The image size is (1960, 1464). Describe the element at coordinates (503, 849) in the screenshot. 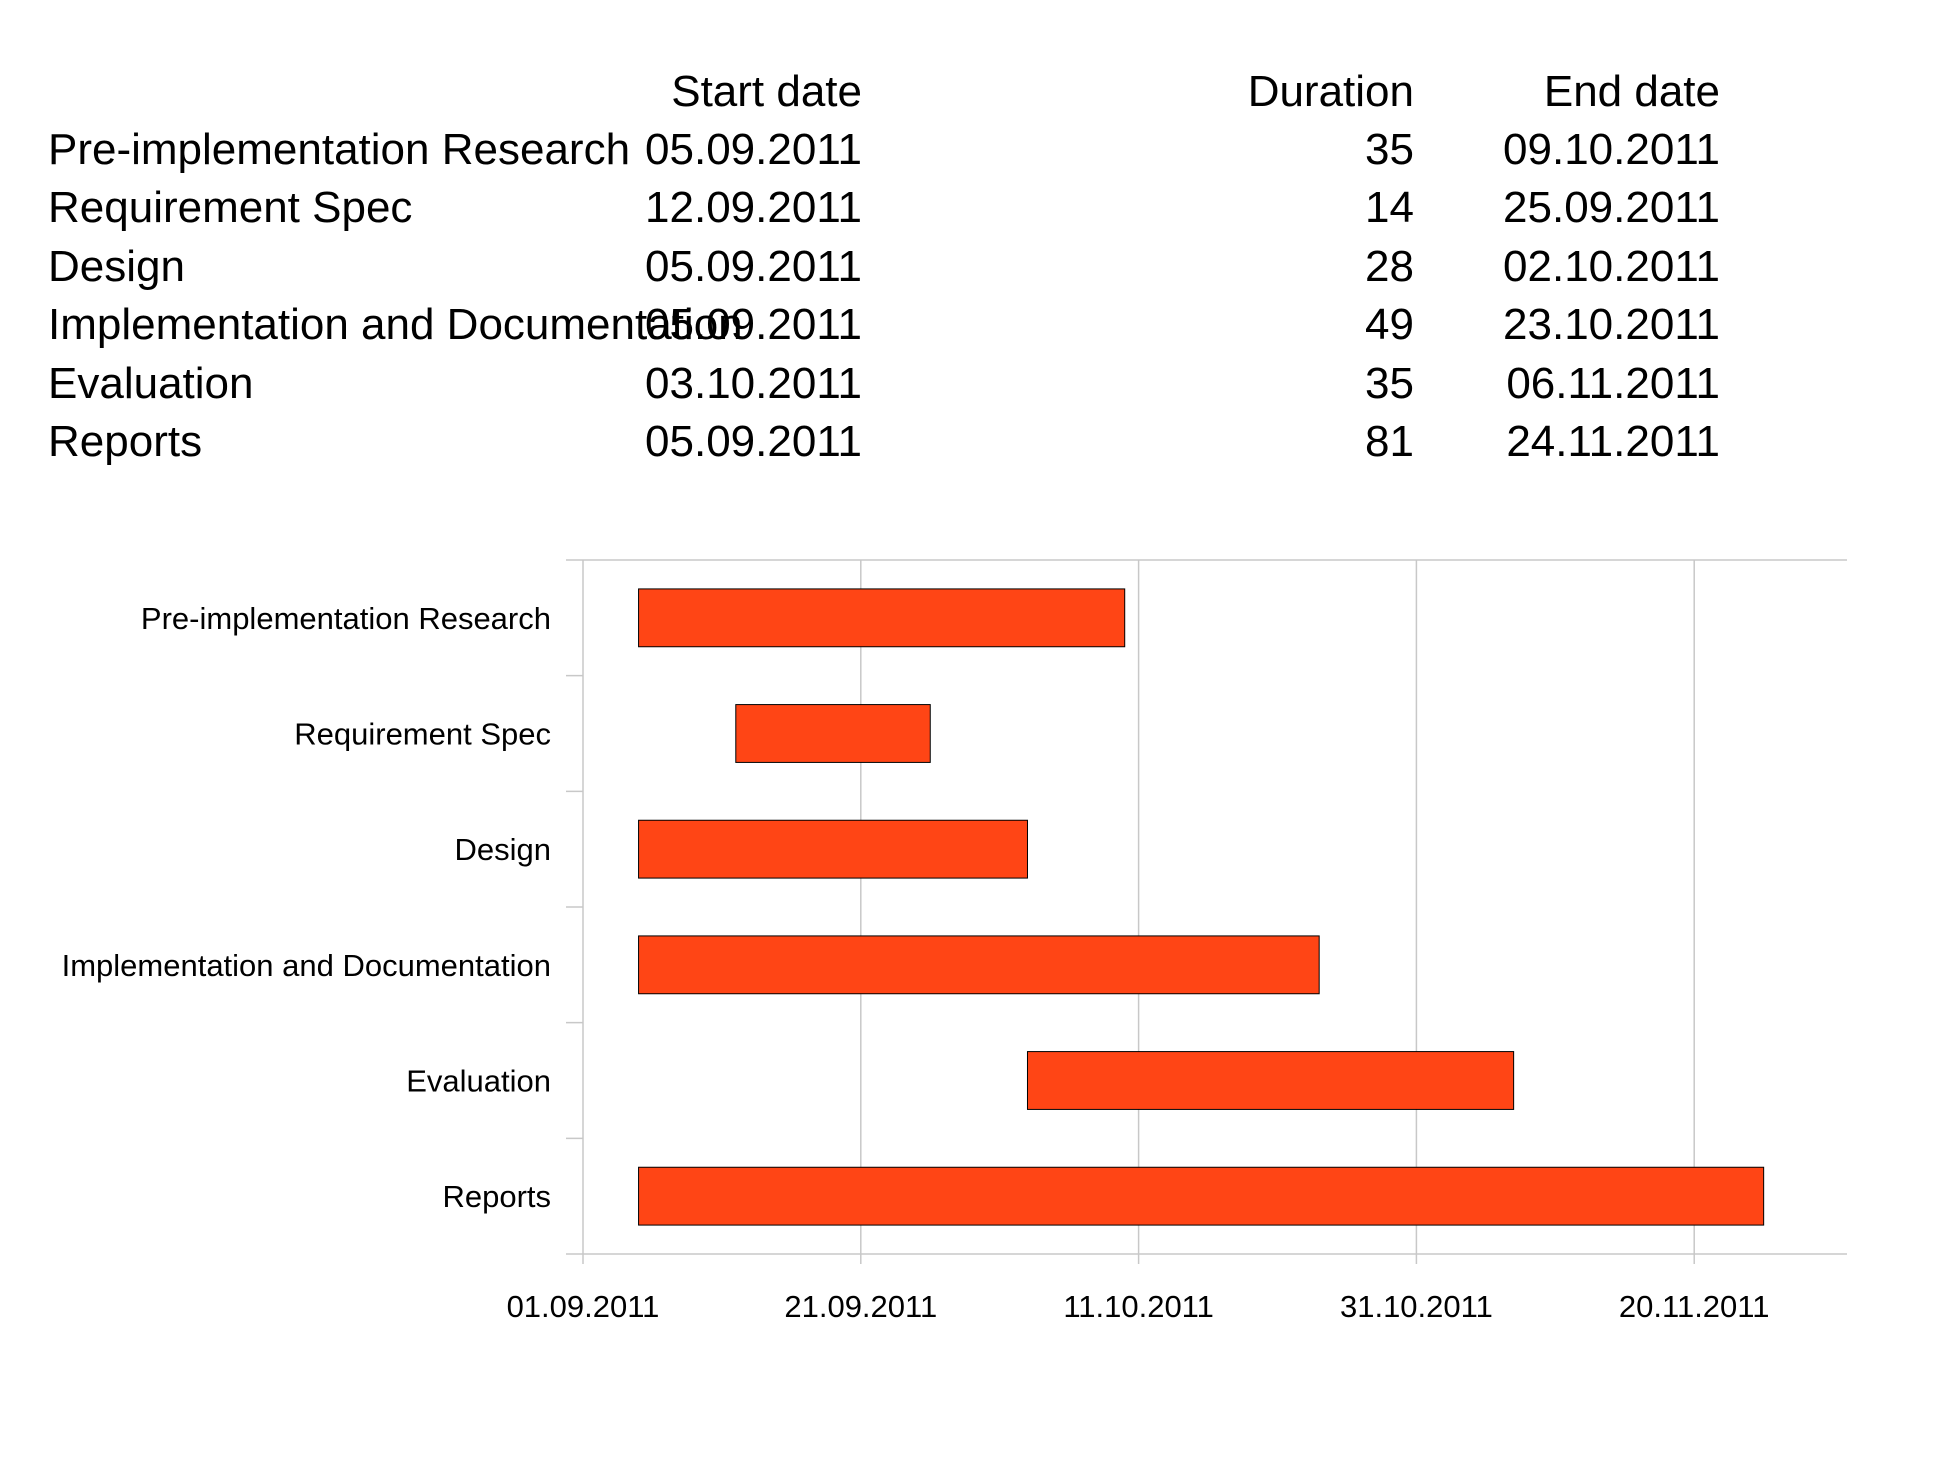

I see `y-category-label: Design` at that location.